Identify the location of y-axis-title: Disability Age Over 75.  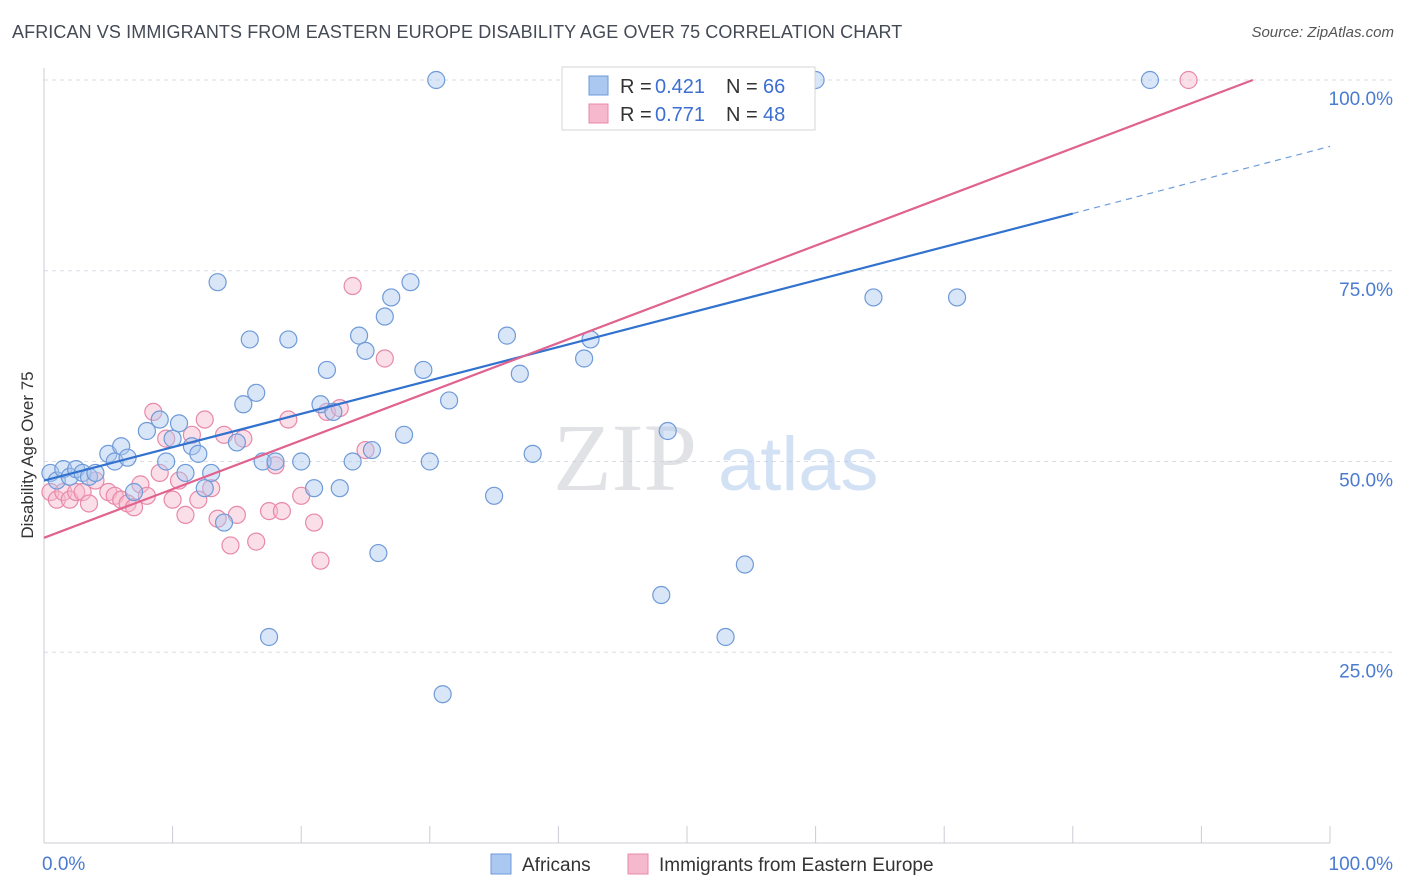
(27, 454).